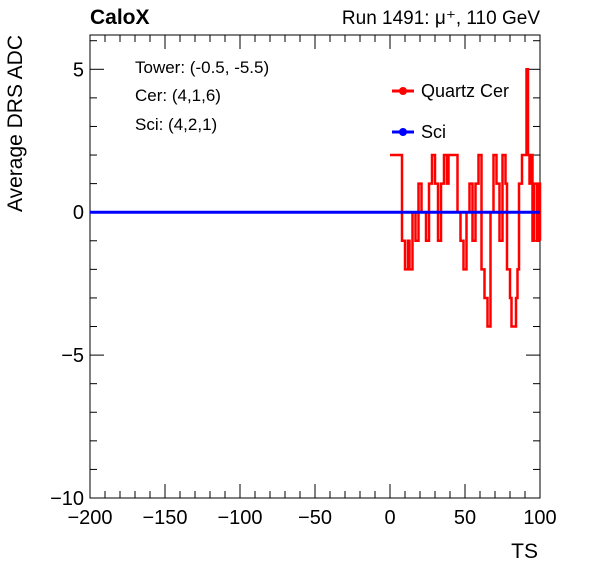 Image resolution: width=596 pixels, height=572 pixels. Describe the element at coordinates (67, 499) in the screenshot. I see `y-tick-label: −10` at that location.